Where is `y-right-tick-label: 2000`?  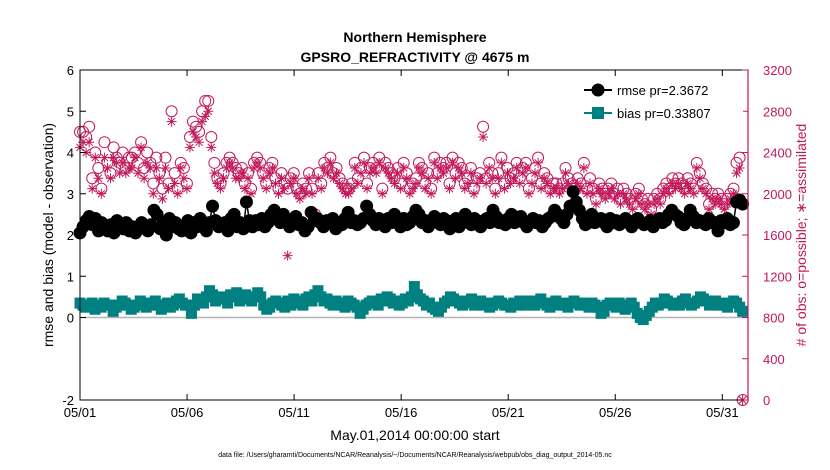 y-right-tick-label: 2000 is located at coordinates (777, 194).